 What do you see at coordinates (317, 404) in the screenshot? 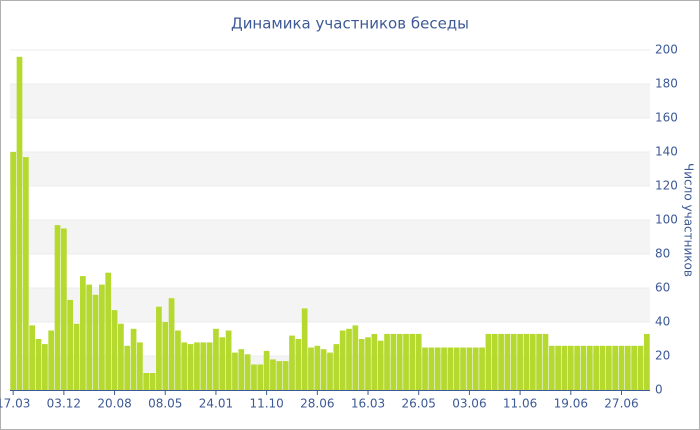
I see `x-tick-label: 28.06` at bounding box center [317, 404].